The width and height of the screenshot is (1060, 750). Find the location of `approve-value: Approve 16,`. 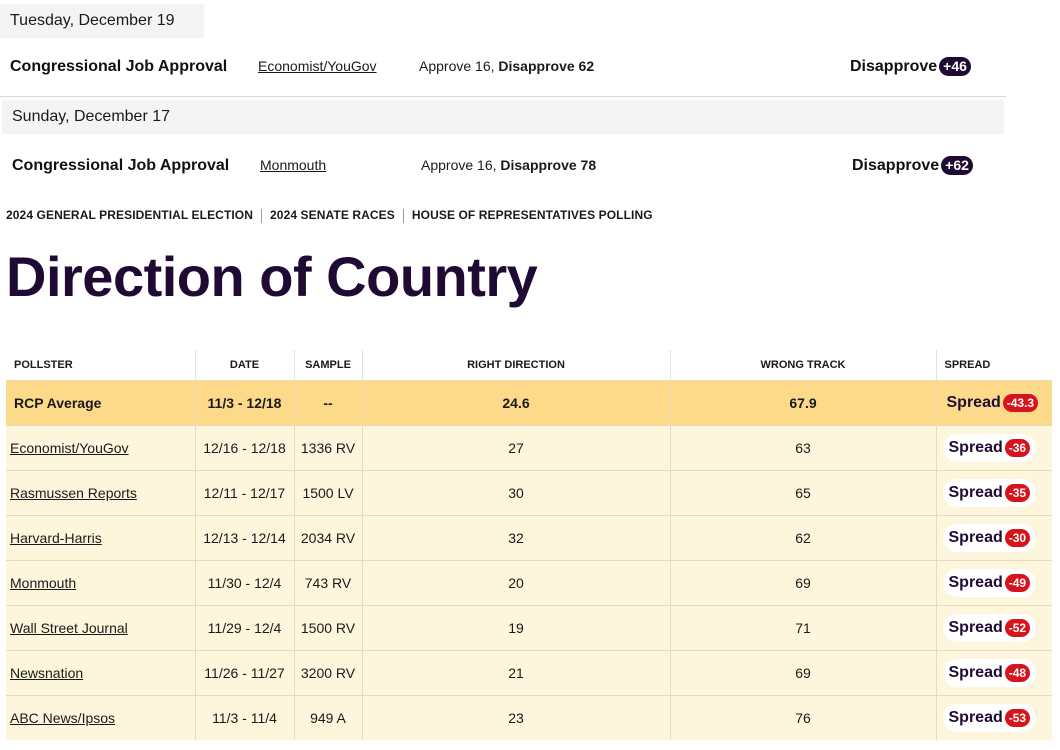

approve-value: Approve 16, is located at coordinates (457, 66).